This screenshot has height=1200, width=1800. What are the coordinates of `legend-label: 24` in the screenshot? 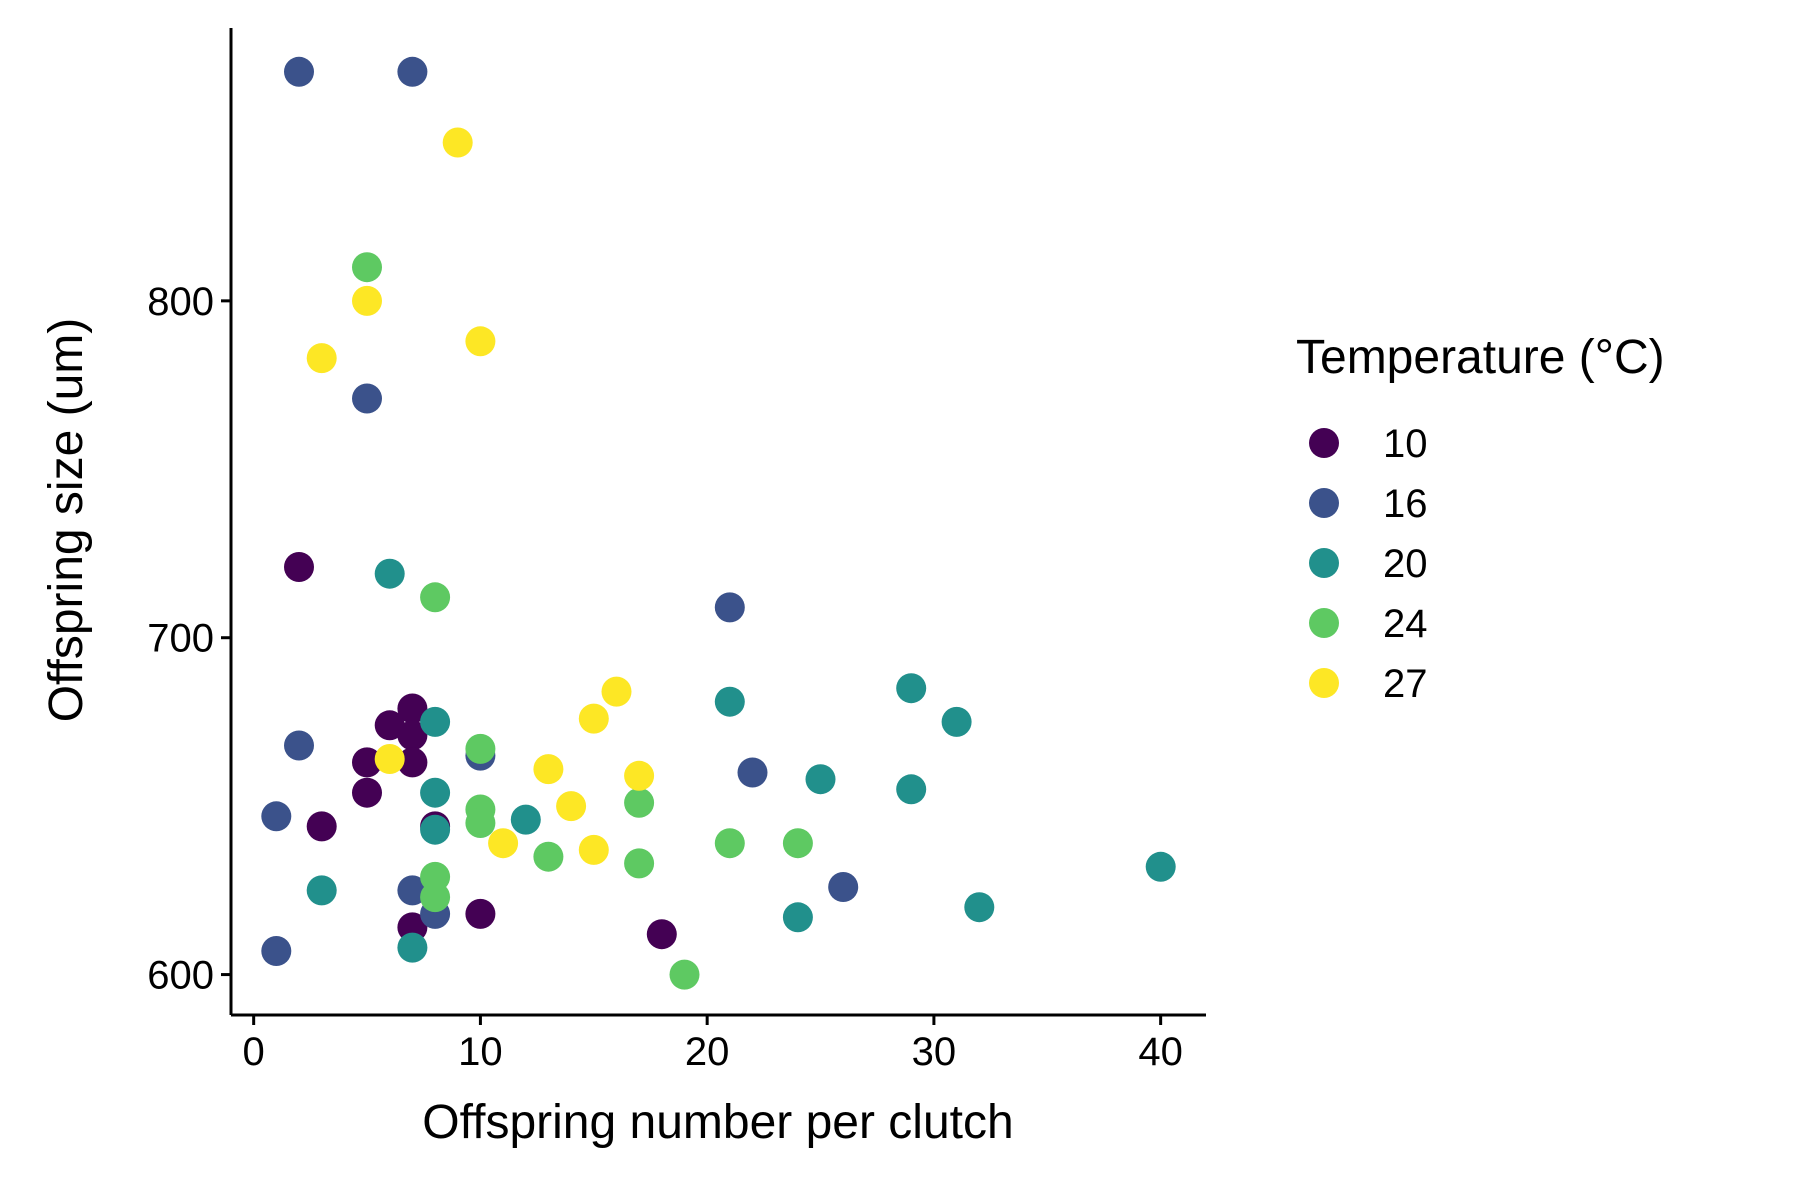 It's located at (1405, 624).